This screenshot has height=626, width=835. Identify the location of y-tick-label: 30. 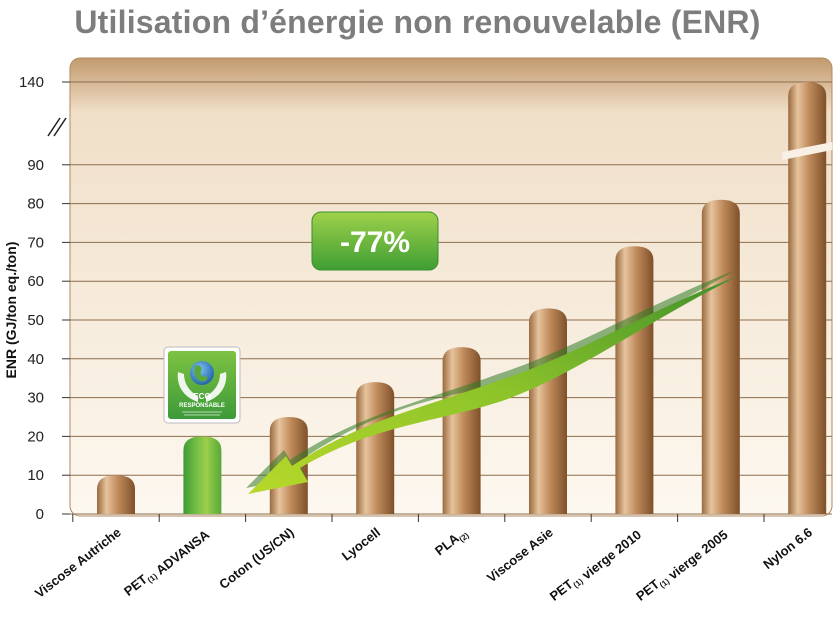
(35, 398).